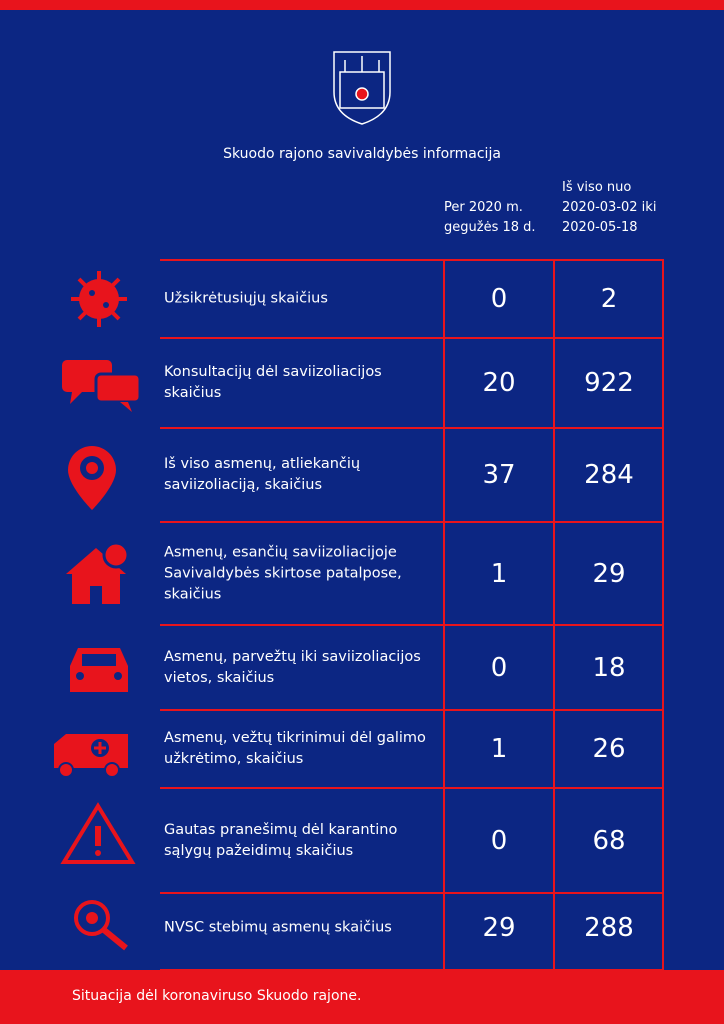  I want to click on top-bar, so click(362, 5).